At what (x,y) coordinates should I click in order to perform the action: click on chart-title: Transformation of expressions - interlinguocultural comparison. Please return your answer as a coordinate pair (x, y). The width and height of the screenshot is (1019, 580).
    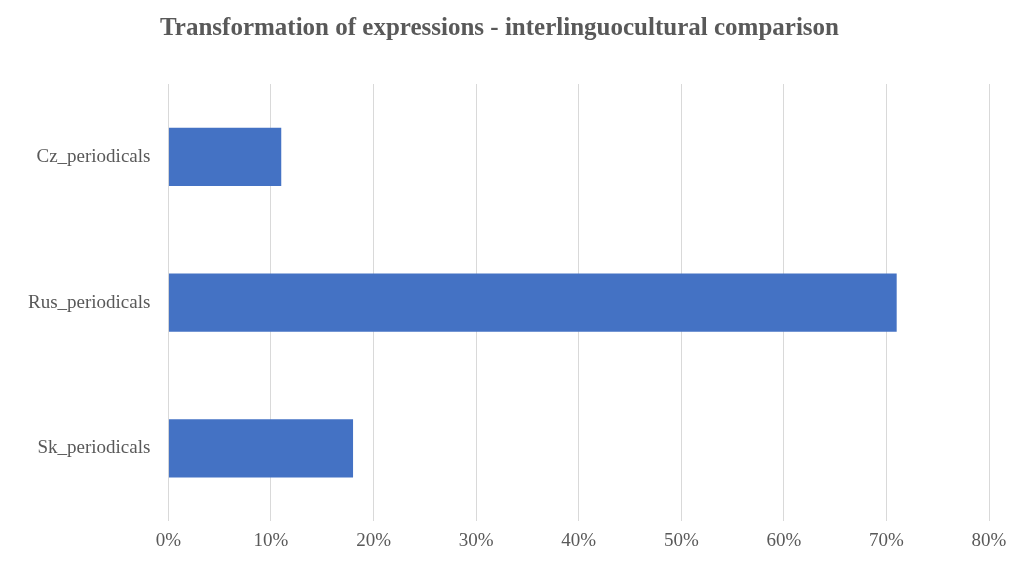
    Looking at the image, I should click on (500, 27).